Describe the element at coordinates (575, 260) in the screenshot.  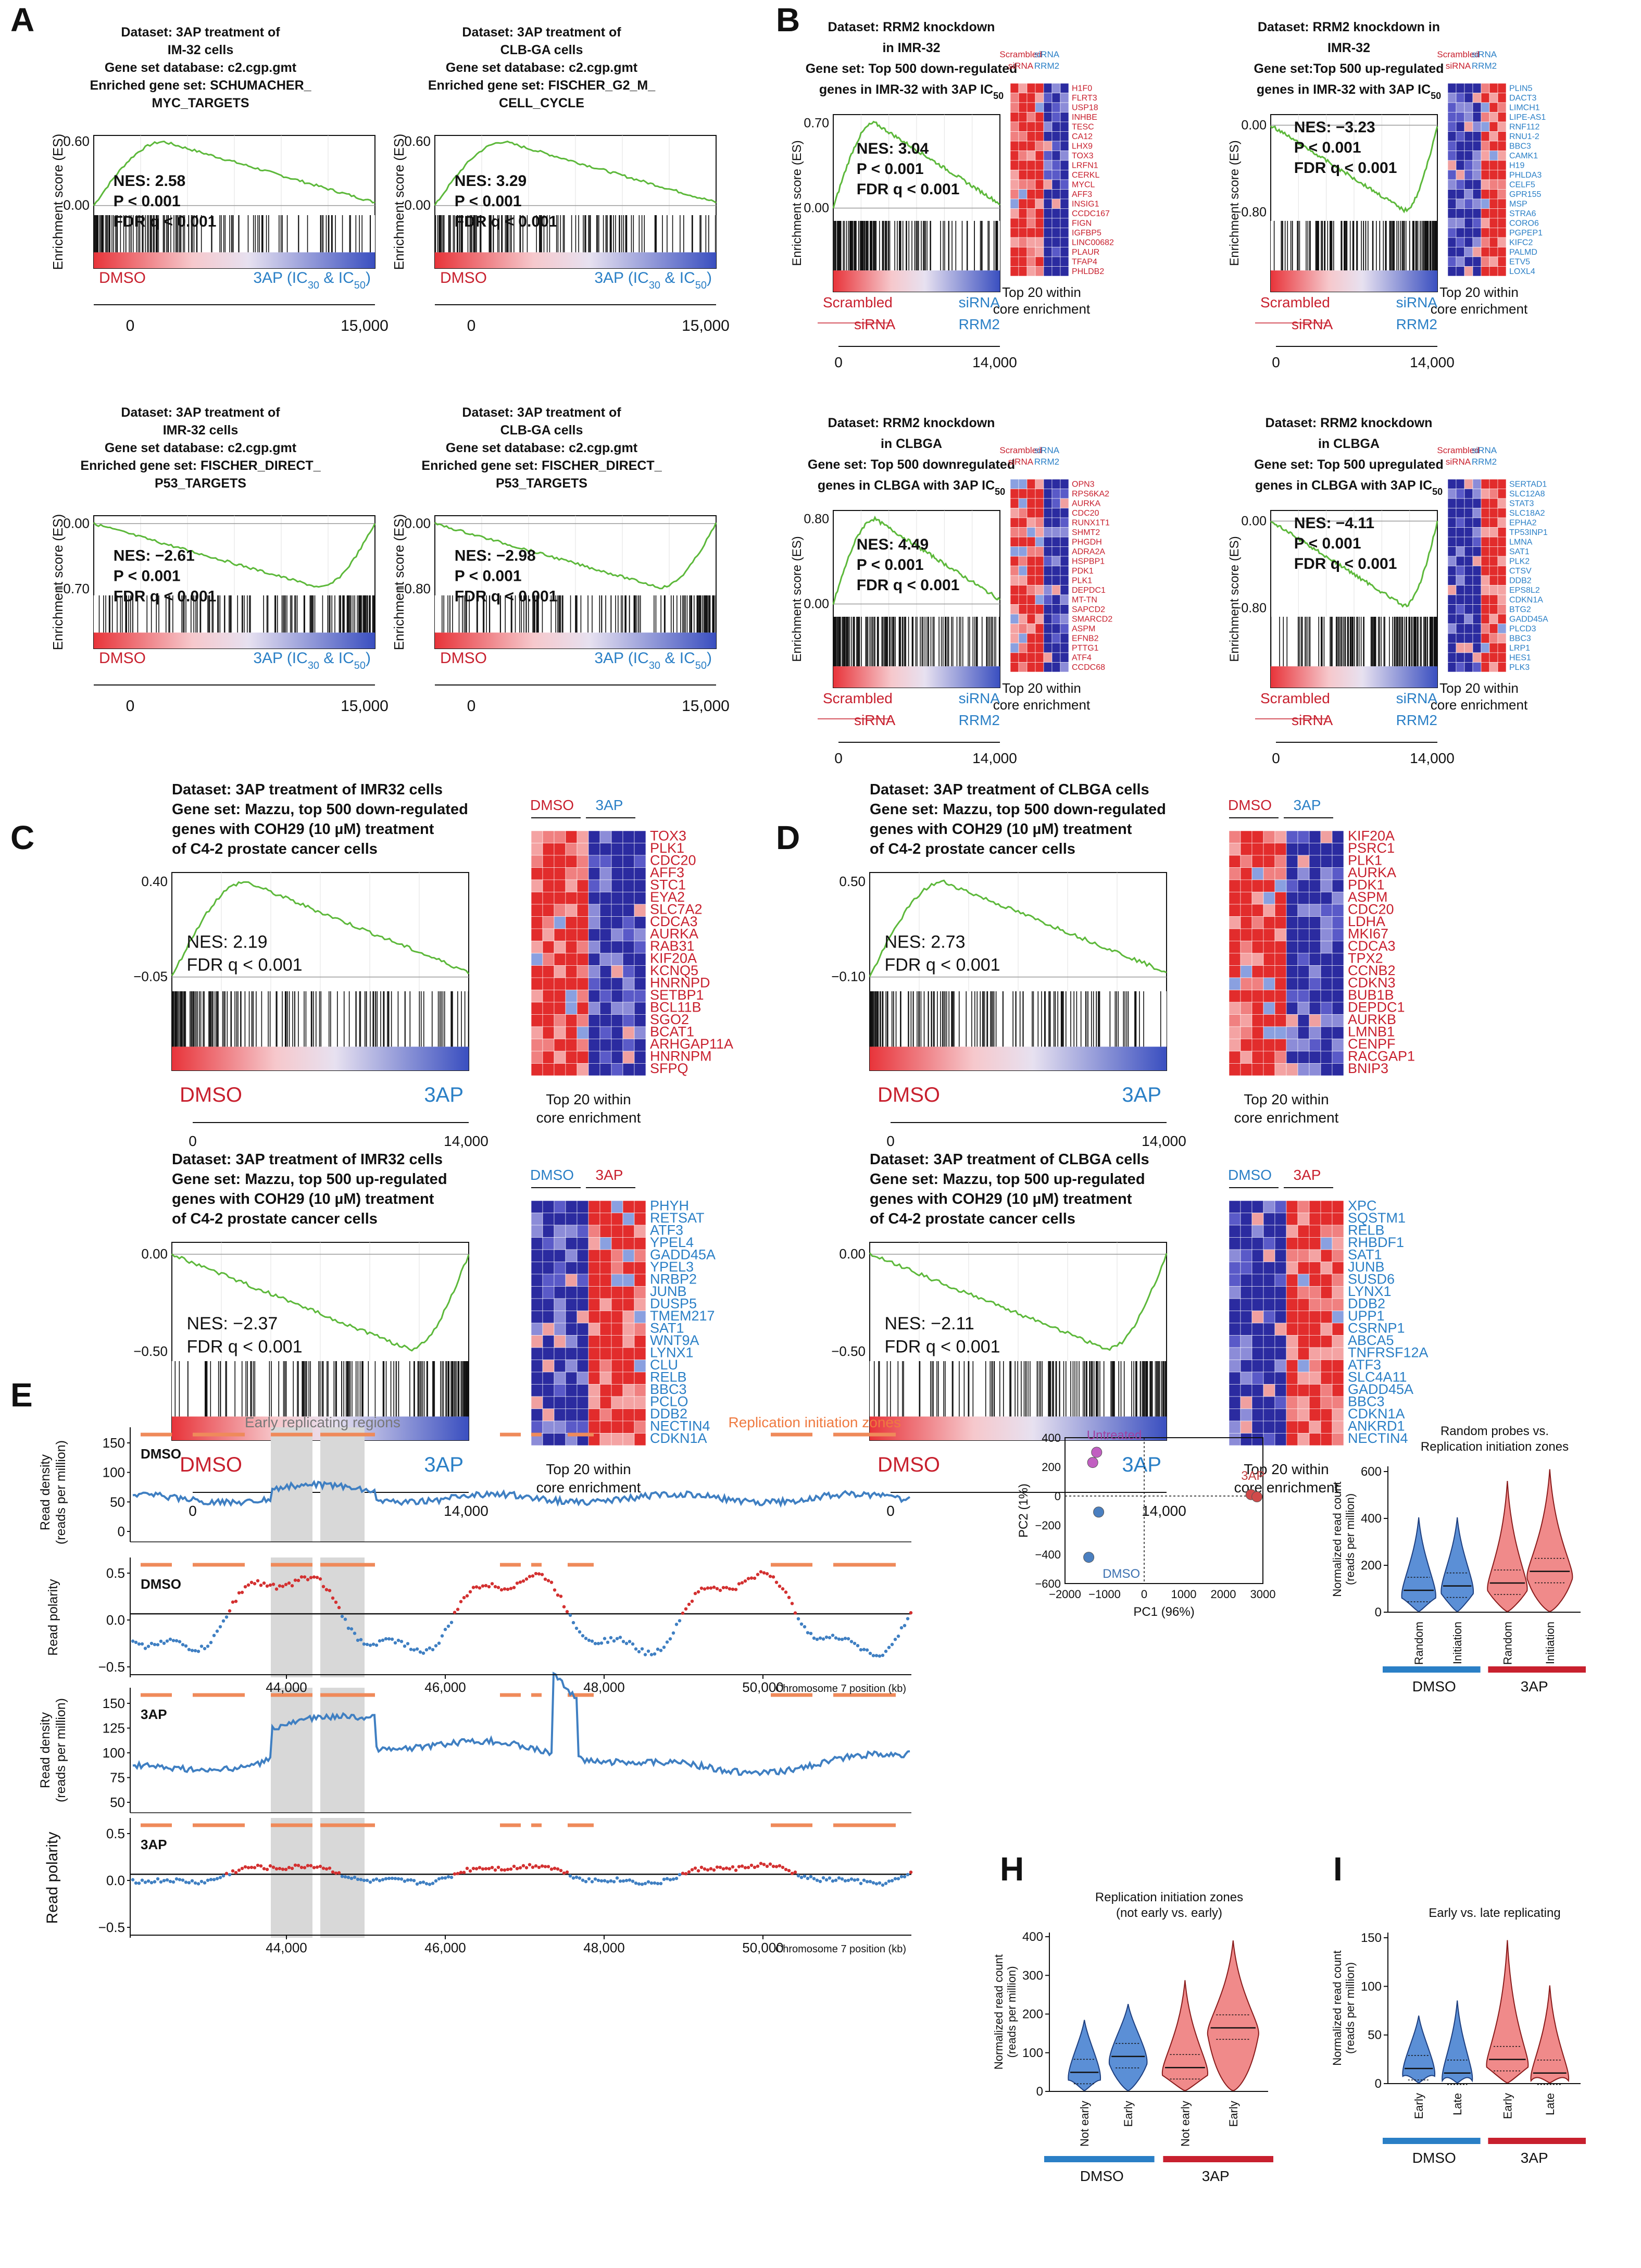
I see `rank-gradient` at that location.